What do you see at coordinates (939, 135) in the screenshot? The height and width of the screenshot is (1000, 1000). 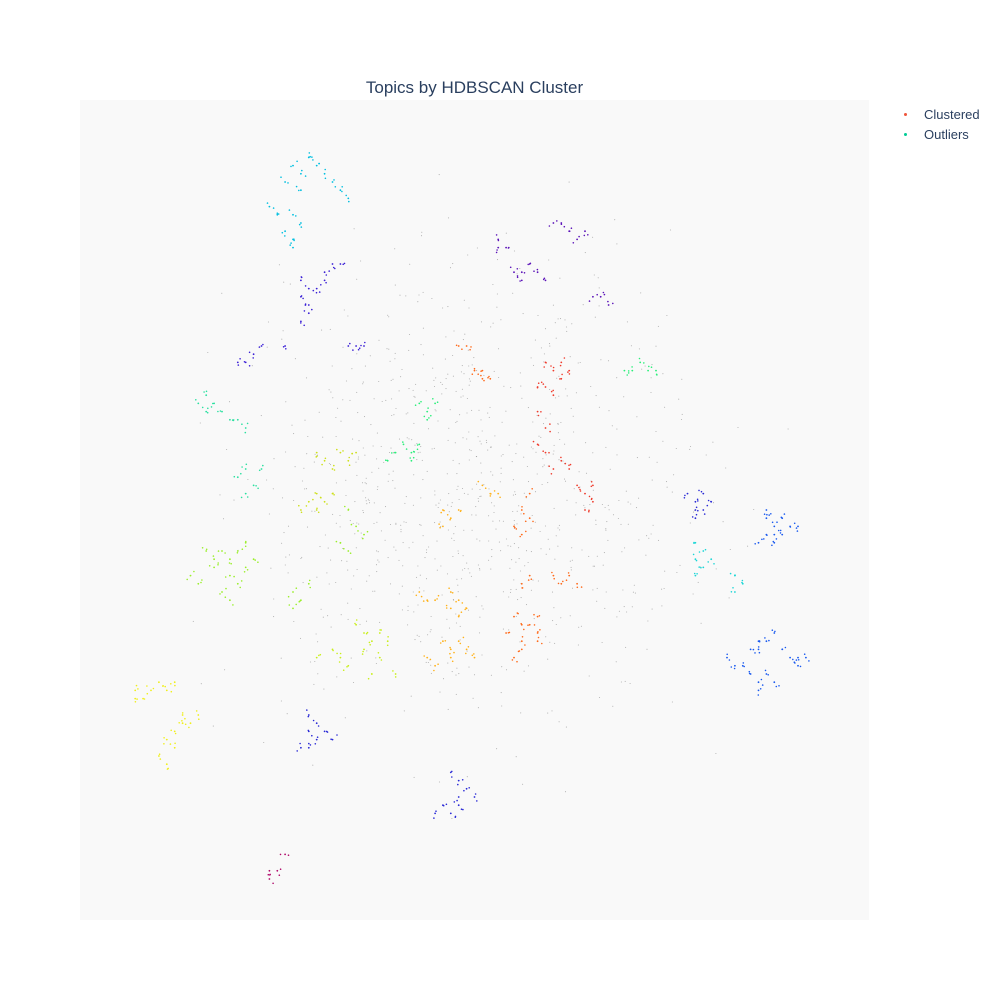 I see `legend-item-outliers: Outliers` at bounding box center [939, 135].